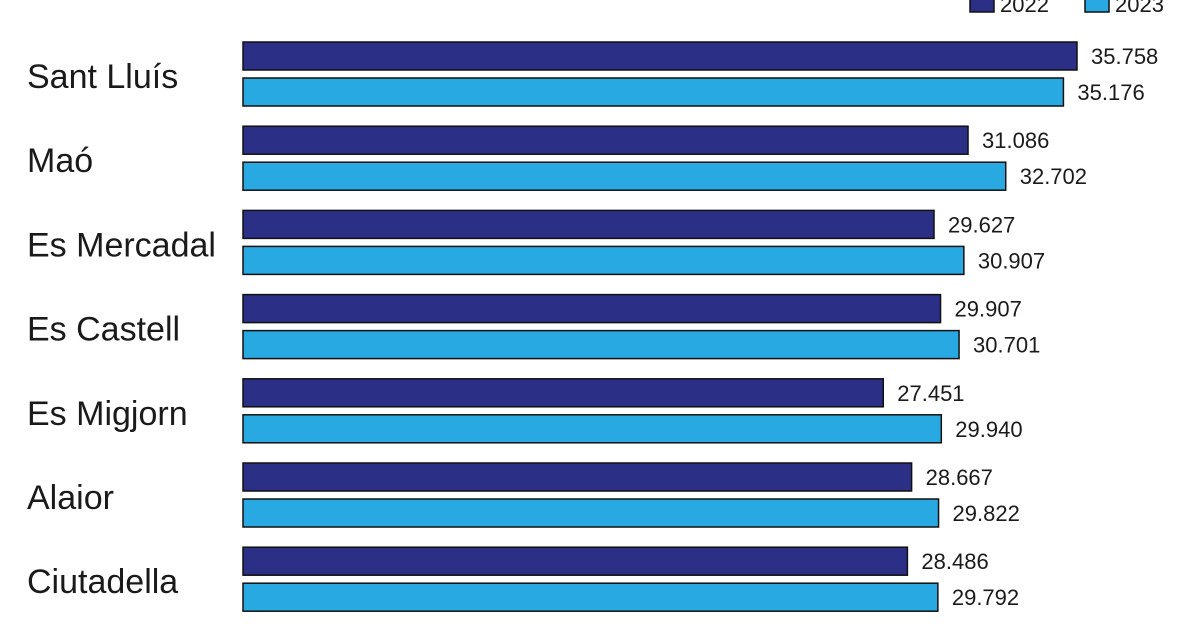 This screenshot has height=630, width=1200. Describe the element at coordinates (653, 92) in the screenshot. I see `bar-sant-lluis-2023` at that location.